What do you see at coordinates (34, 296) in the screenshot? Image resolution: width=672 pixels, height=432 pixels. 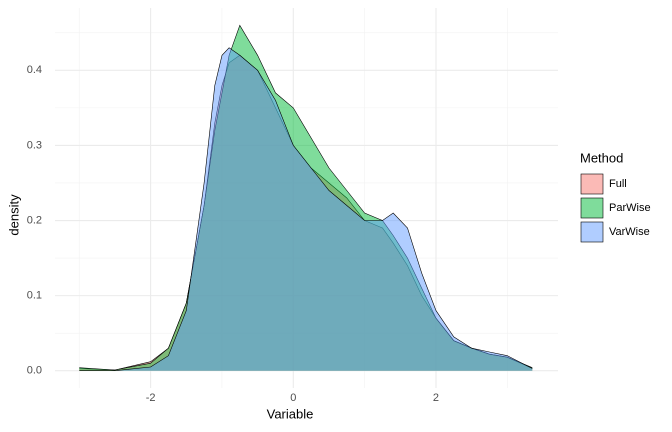 I see `y-tick-label: 0.1` at bounding box center [34, 296].